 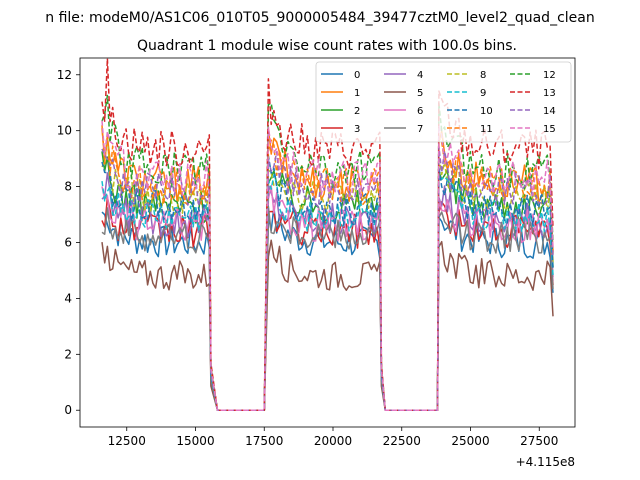 What do you see at coordinates (68, 410) in the screenshot?
I see `y-tick-label: 0` at bounding box center [68, 410].